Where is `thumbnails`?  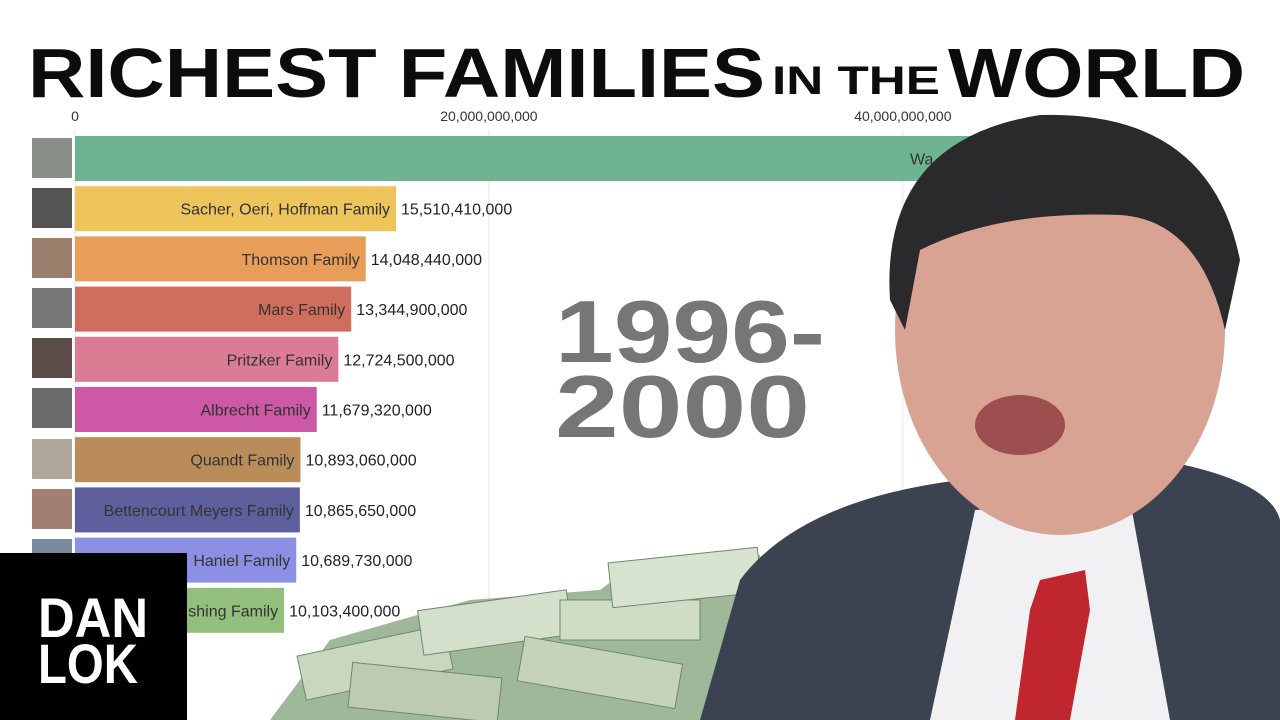 thumbnails is located at coordinates (52, 358).